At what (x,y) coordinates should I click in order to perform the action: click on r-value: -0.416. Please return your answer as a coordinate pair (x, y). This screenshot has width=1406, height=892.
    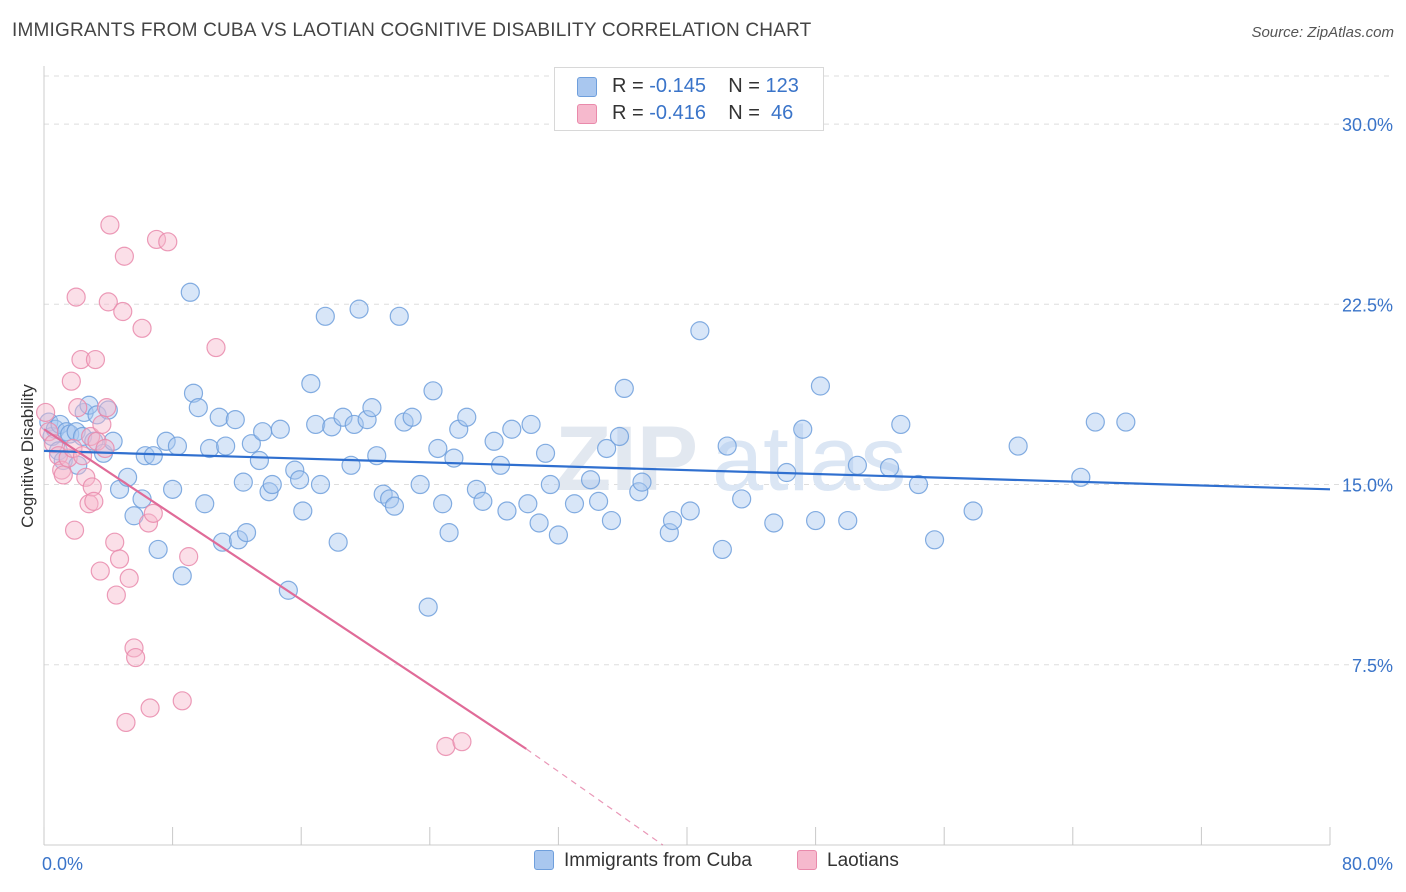
    Looking at the image, I should click on (677, 113).